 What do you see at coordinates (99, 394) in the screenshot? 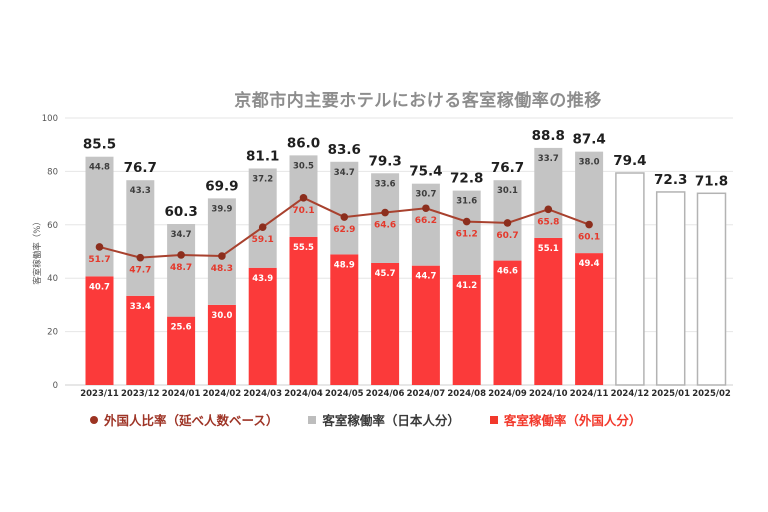
I see `x-tick-label: 2023/11` at bounding box center [99, 394].